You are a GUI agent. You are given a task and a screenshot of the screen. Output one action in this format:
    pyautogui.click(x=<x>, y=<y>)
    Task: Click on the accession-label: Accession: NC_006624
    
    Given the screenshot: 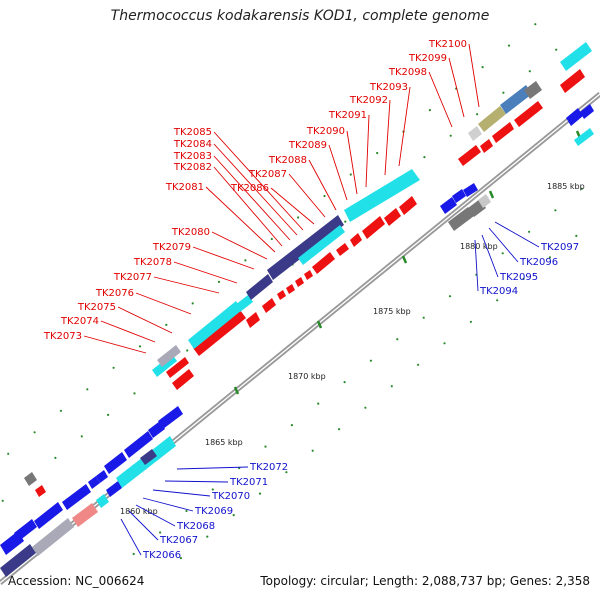 What is the action you would take?
    pyautogui.click(x=76, y=581)
    